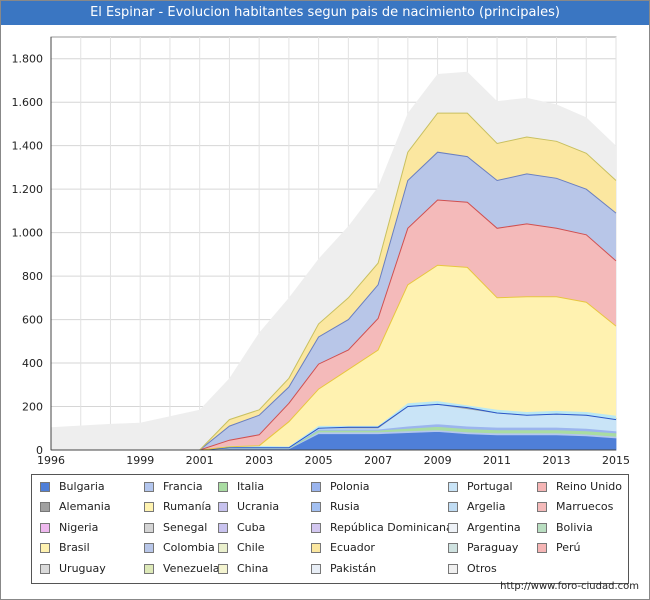 This screenshot has height=600, width=650. Describe the element at coordinates (28, 146) in the screenshot. I see `y-tick-label: 1.400` at that location.